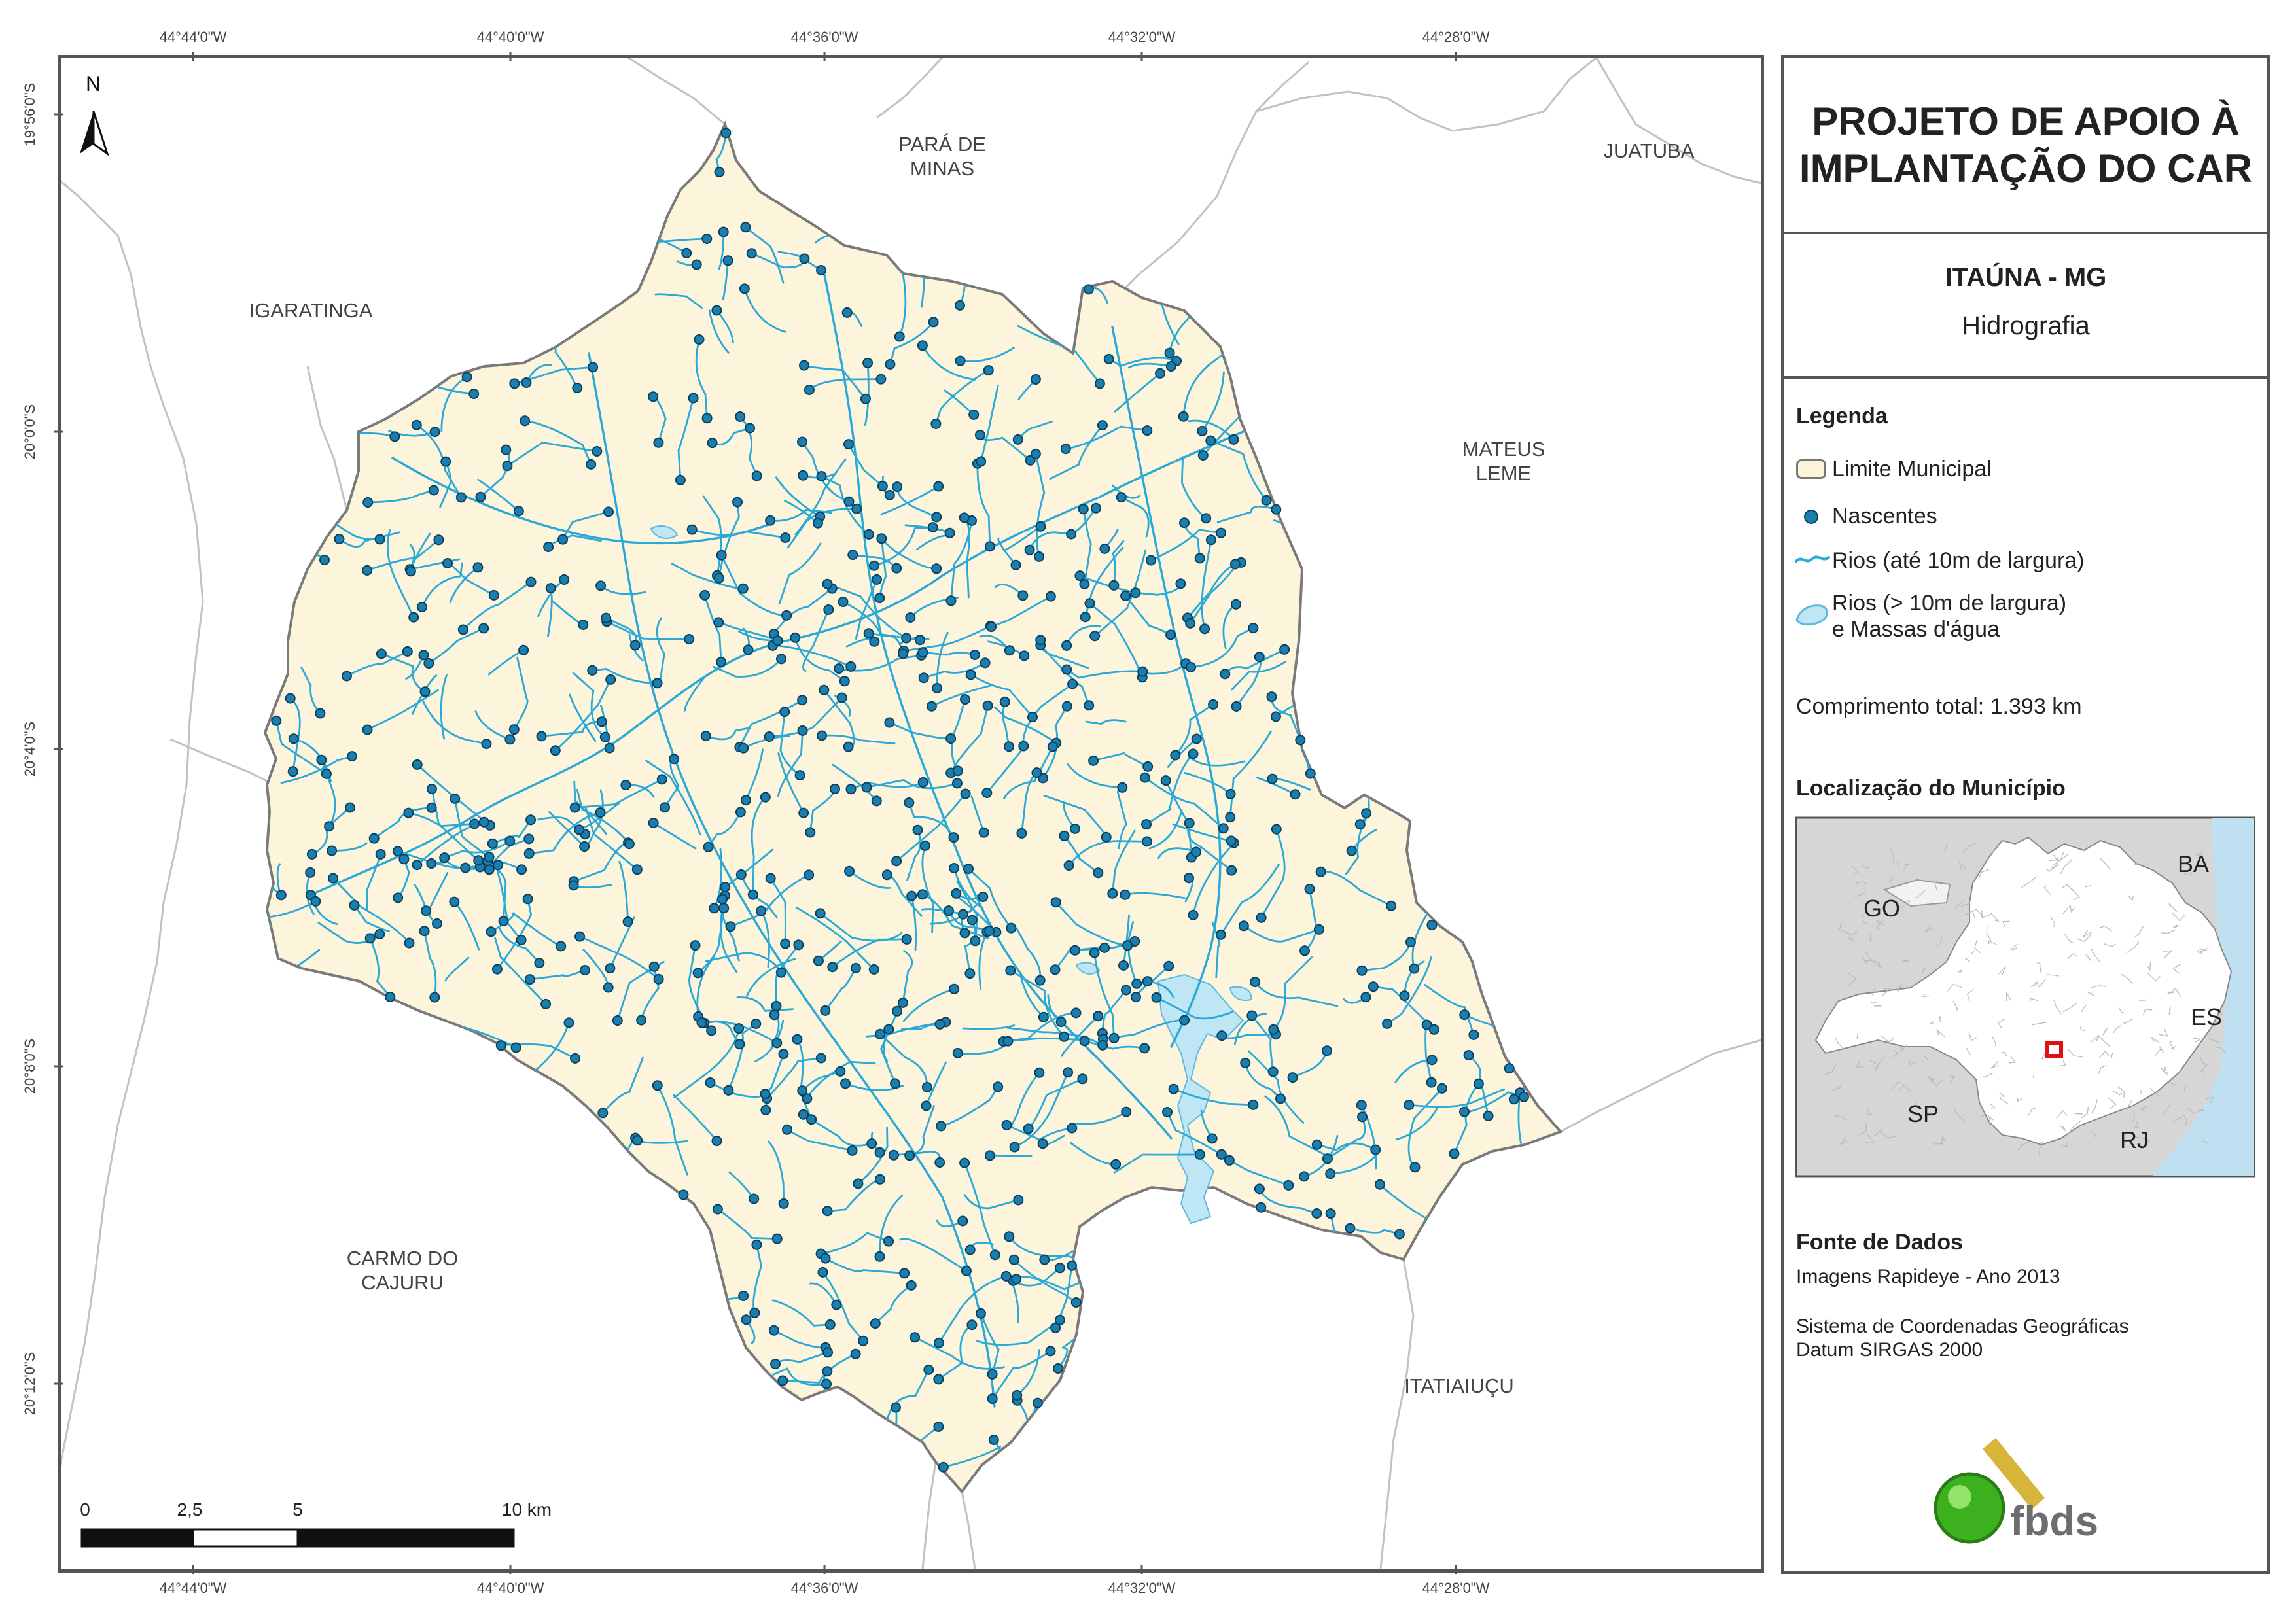  I want to click on project-title-line1: PROJETO DE APOIO À, so click(2026, 121).